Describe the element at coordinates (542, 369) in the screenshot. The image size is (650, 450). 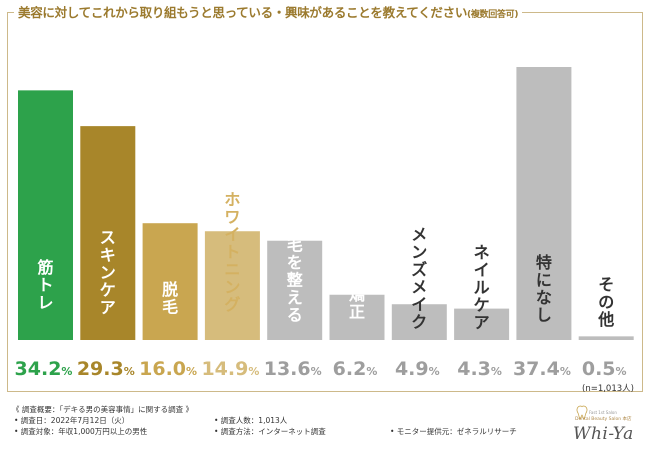
I see `value-label-8: 37.4%` at that location.